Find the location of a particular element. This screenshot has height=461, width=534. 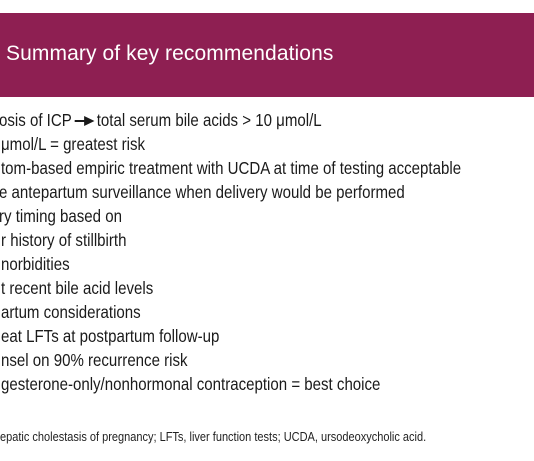

list-item-text: ry timing based on is located at coordinates (61, 216).